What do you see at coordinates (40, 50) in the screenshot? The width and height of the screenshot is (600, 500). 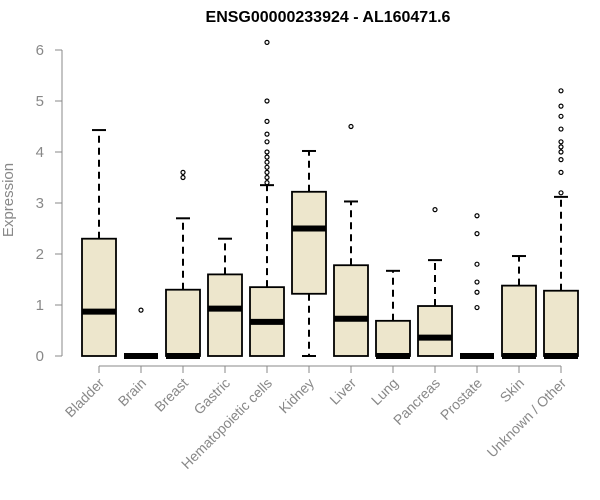 I see `y-tick-label: 6` at bounding box center [40, 50].